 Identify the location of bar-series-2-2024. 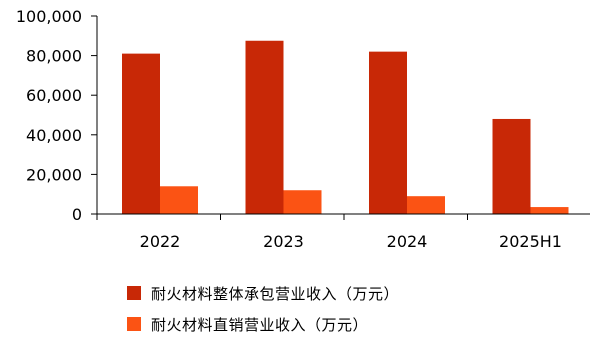
(426, 205).